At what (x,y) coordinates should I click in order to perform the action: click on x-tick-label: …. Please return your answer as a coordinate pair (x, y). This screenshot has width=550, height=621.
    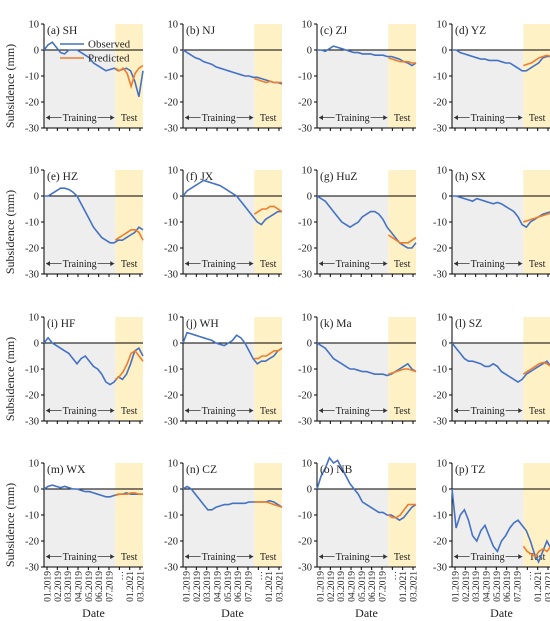
    Looking at the image, I should click on (121, 576).